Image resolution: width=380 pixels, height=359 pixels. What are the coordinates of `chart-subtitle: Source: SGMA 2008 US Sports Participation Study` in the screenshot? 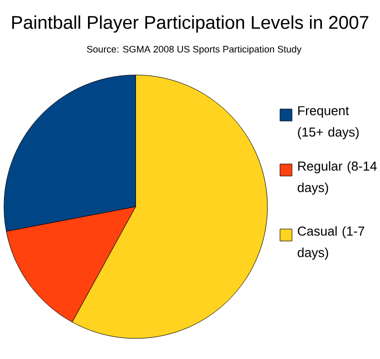 It's located at (194, 50).